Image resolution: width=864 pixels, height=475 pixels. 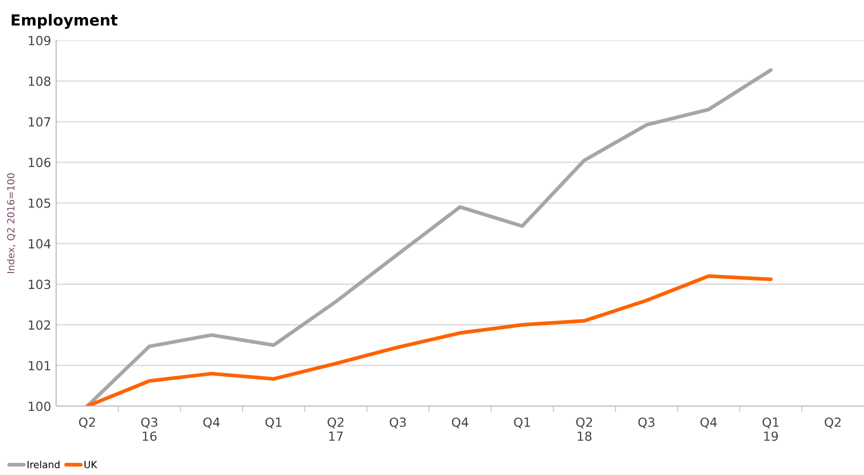 What do you see at coordinates (11, 223) in the screenshot?
I see `y-axis-title: Index, Q2 2016=100` at bounding box center [11, 223].